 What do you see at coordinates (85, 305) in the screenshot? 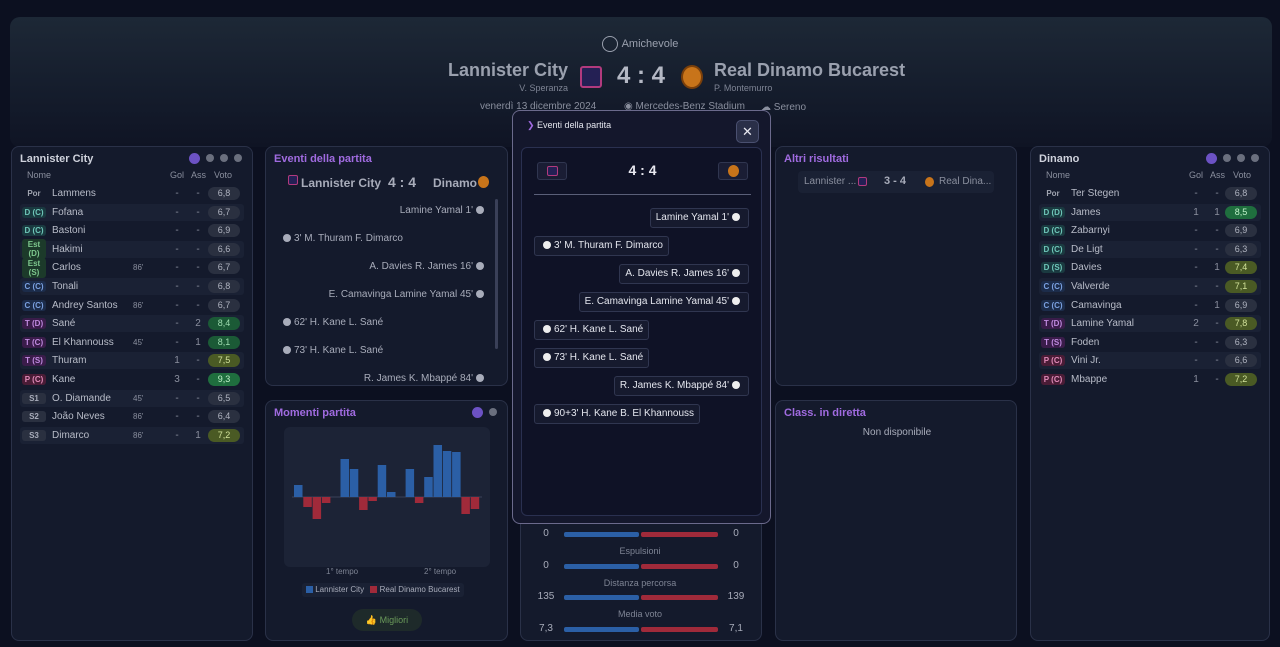
I see `player-name: Andrey Santos` at bounding box center [85, 305].